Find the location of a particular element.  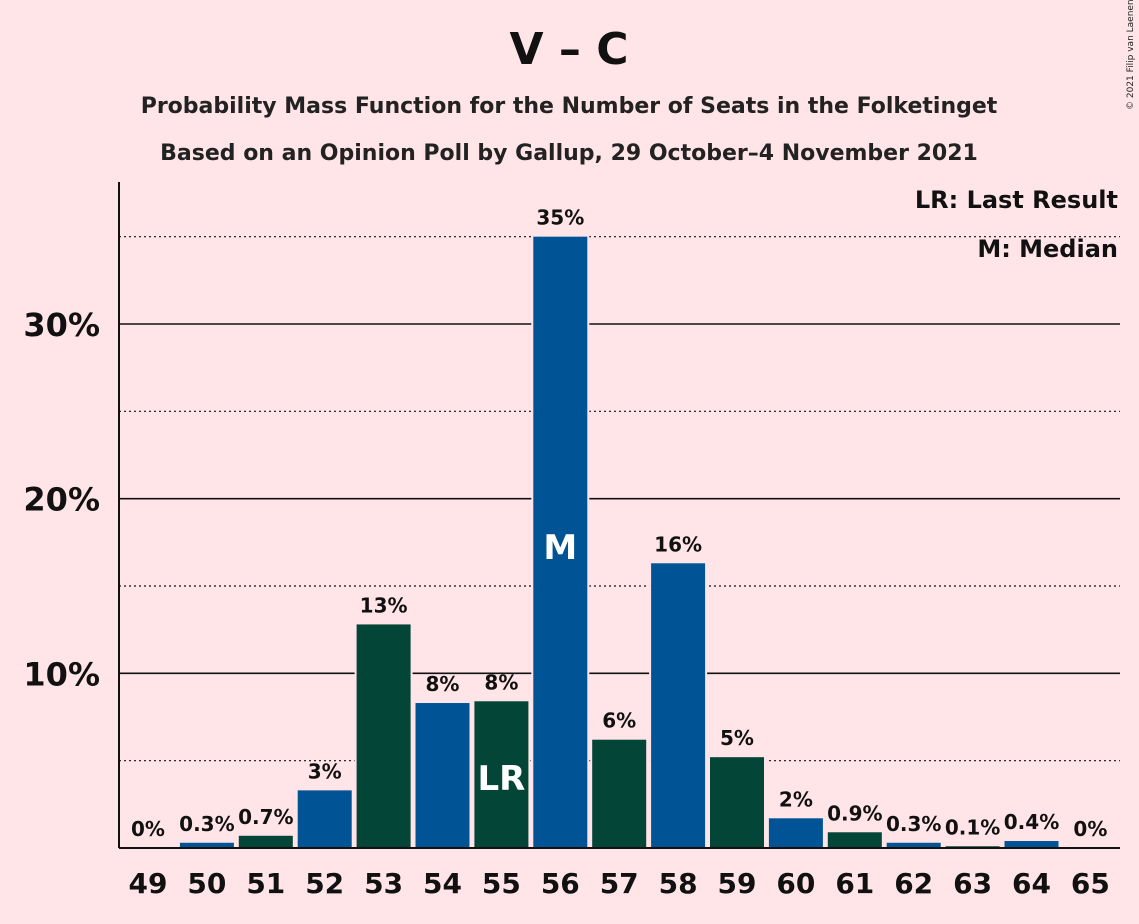

x-tick-58: 58 is located at coordinates (678, 883).